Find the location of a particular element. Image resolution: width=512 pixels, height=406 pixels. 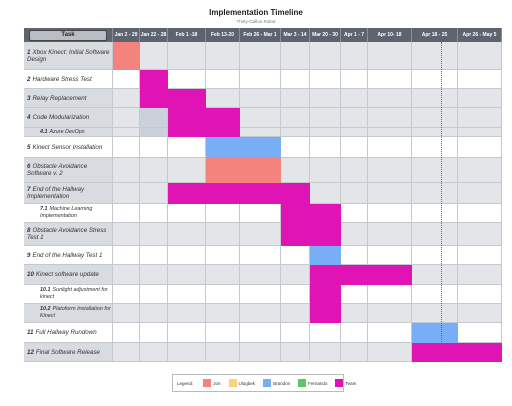

task-button: Task is located at coordinates (68, 35).